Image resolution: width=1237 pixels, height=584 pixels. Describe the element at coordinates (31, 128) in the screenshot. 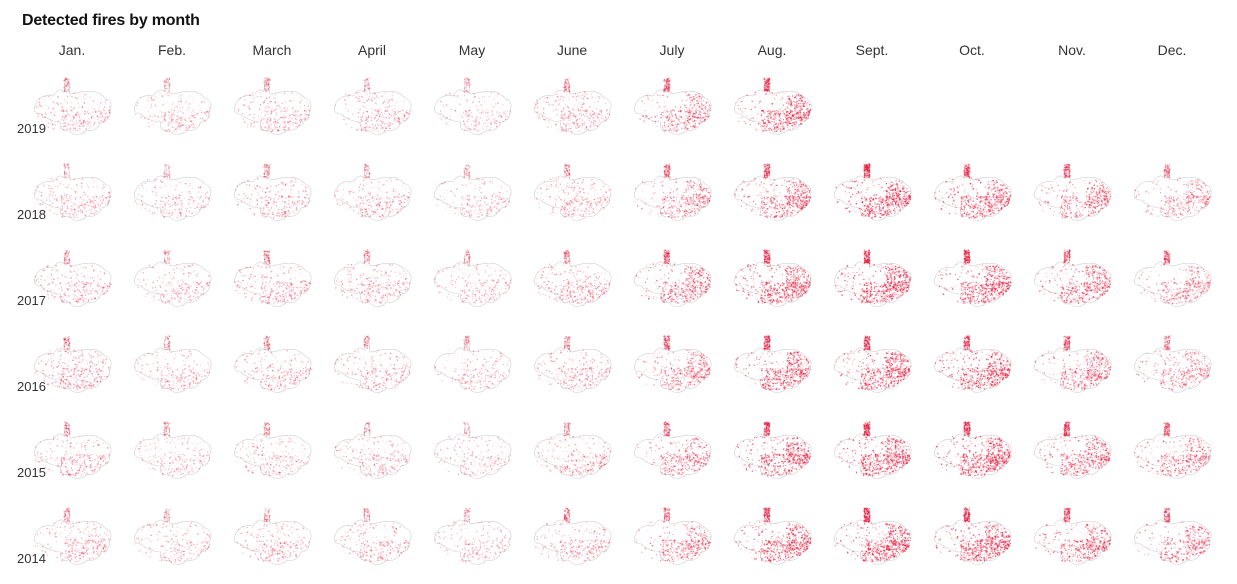

I see `year-label: 2019` at that location.